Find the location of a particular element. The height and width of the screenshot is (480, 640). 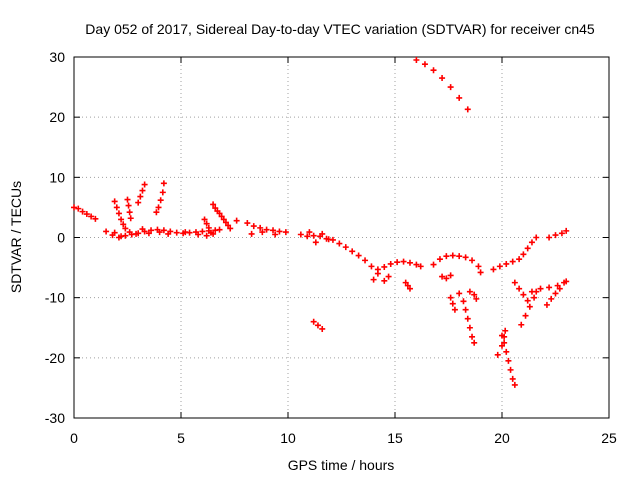

y-tick-label: 20 is located at coordinates (57, 117).